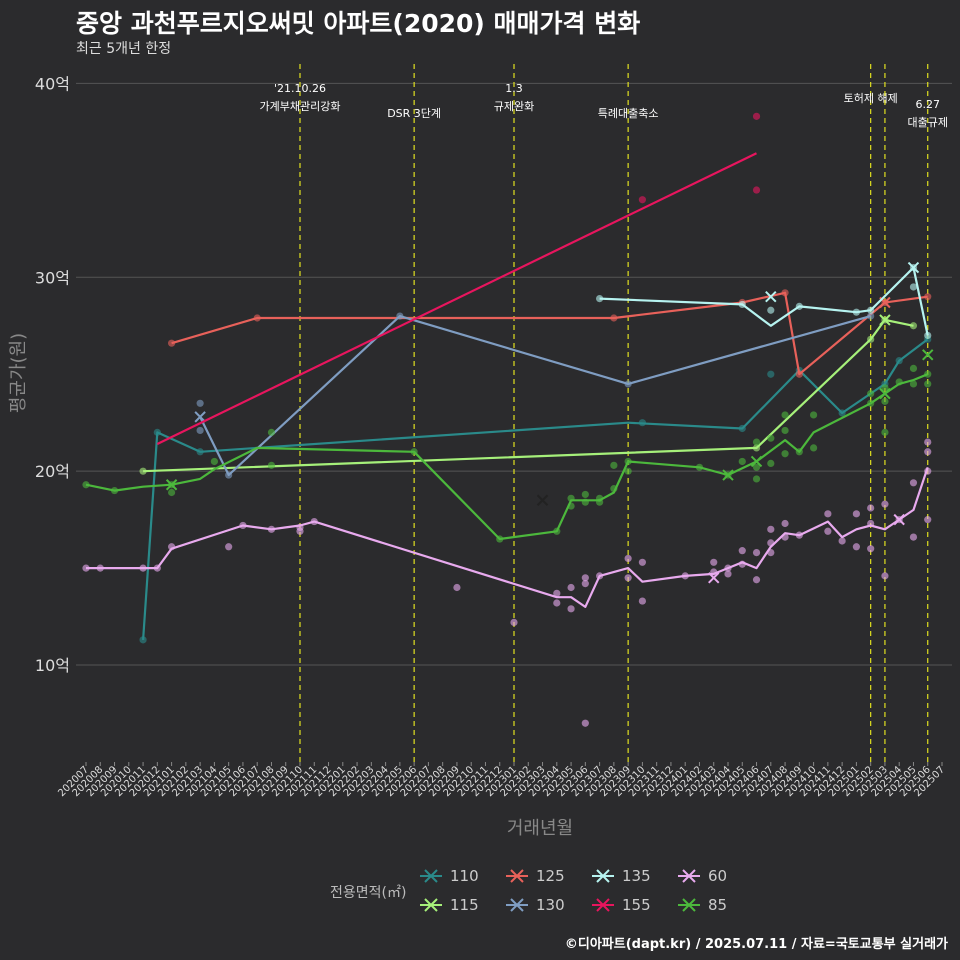  Describe the element at coordinates (52, 277) in the screenshot. I see `y-tick-label: 30억` at that location.